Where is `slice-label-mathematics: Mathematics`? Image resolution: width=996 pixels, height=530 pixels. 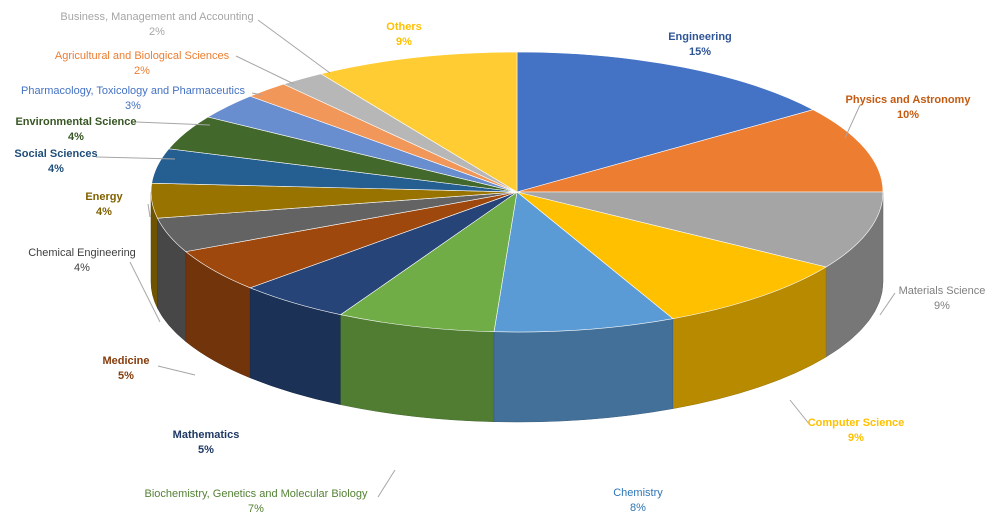 slice-label-mathematics: Mathematics is located at coordinates (206, 435).